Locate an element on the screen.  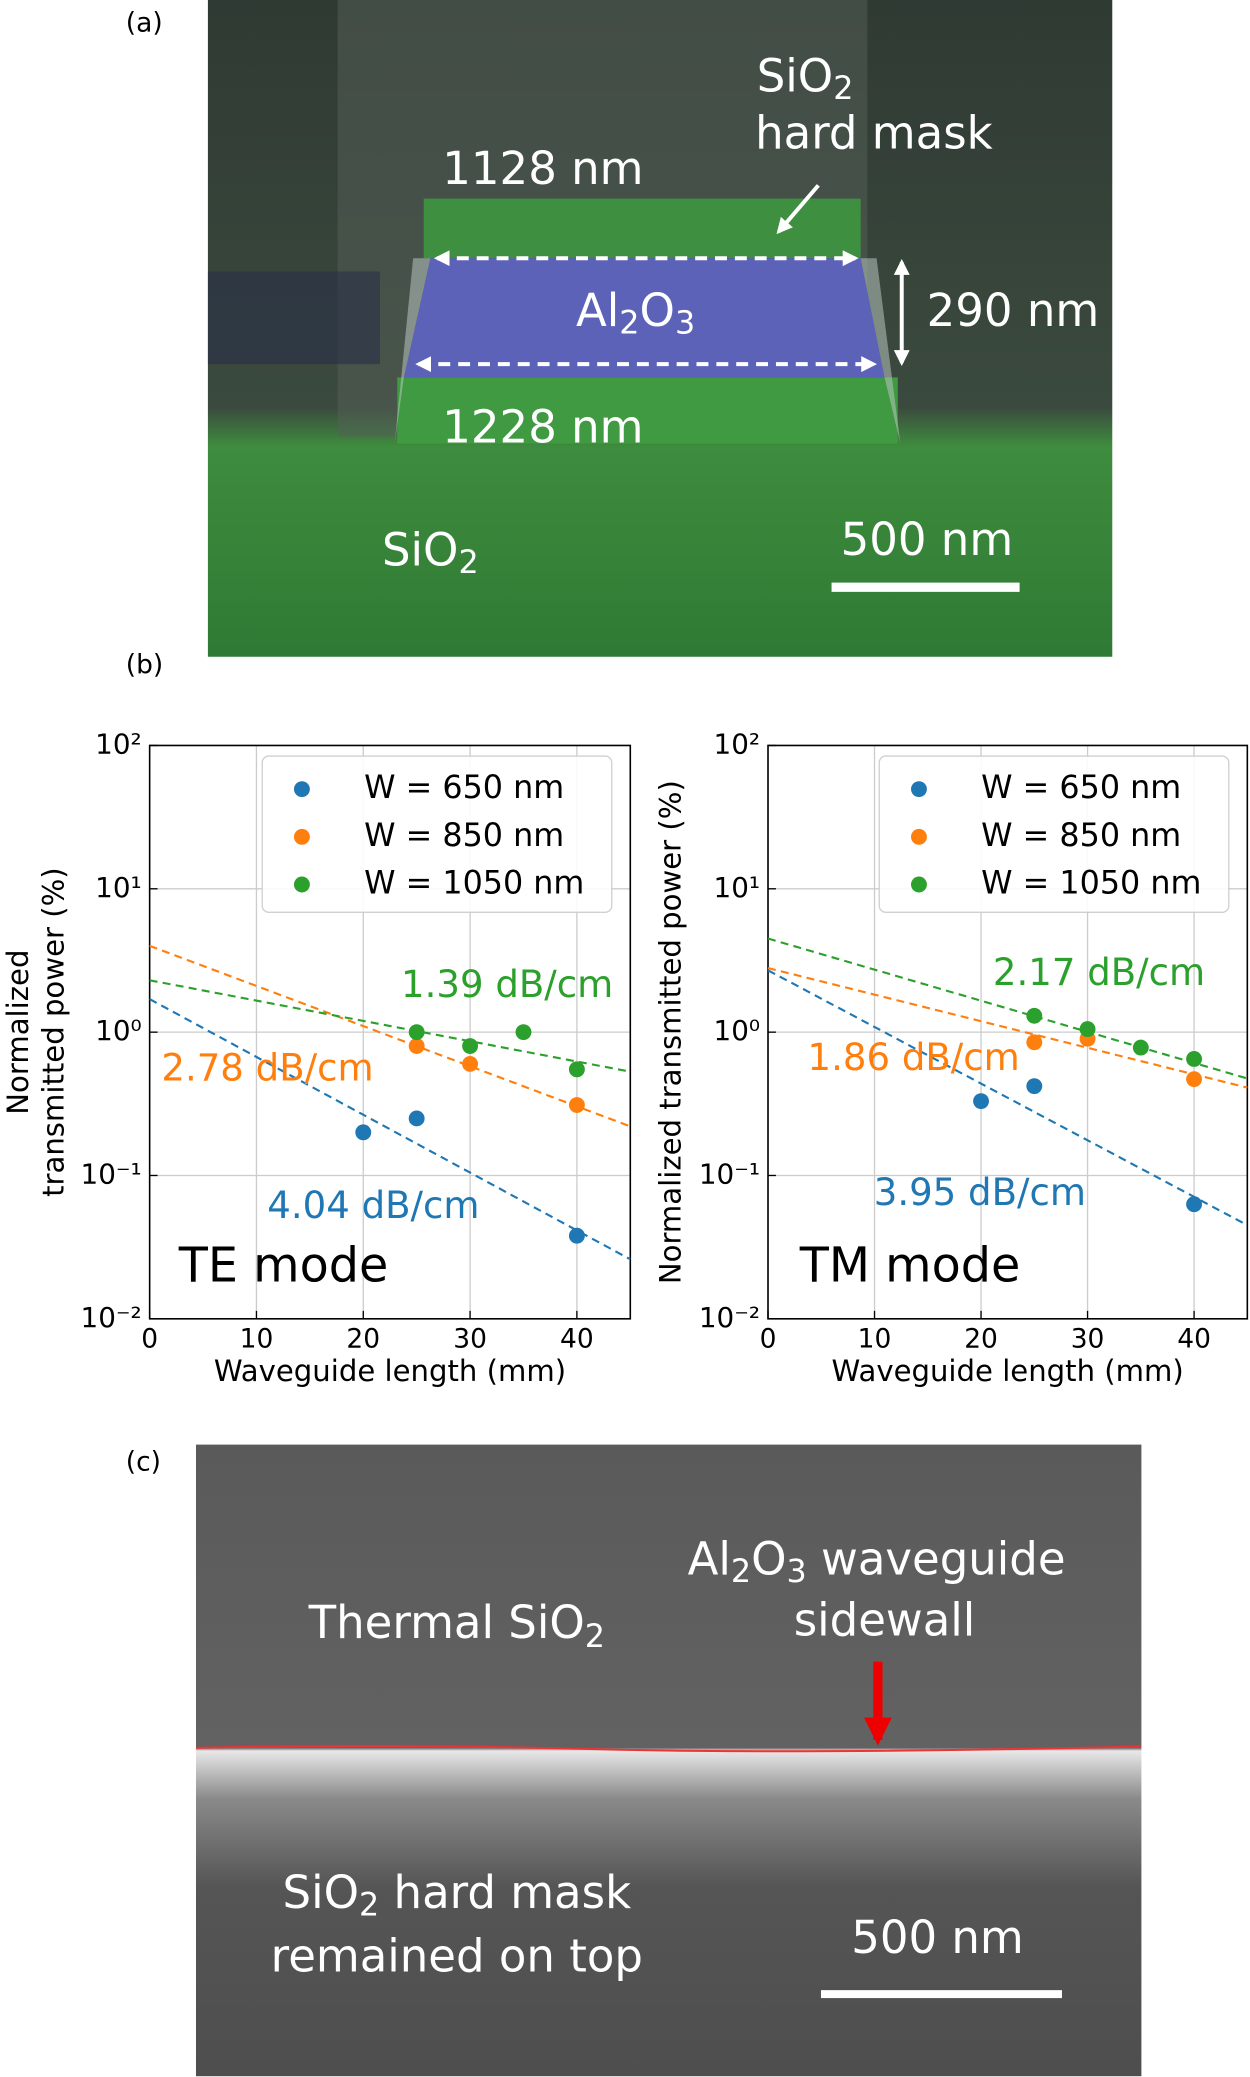
hard-mask is located at coordinates (642, 228).